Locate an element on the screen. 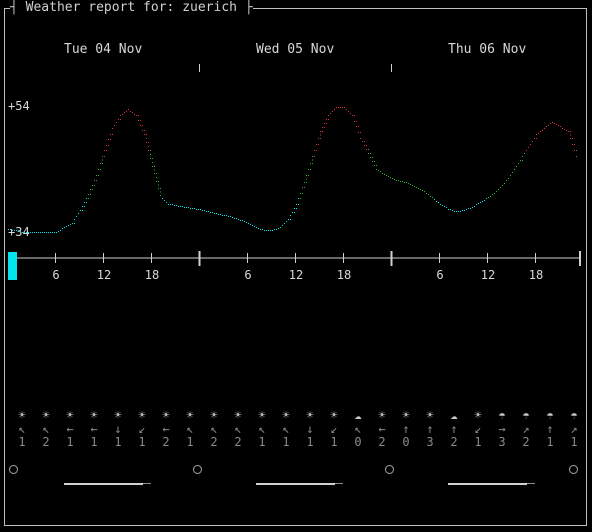  hour-tick-label: 12 is located at coordinates (104, 275).